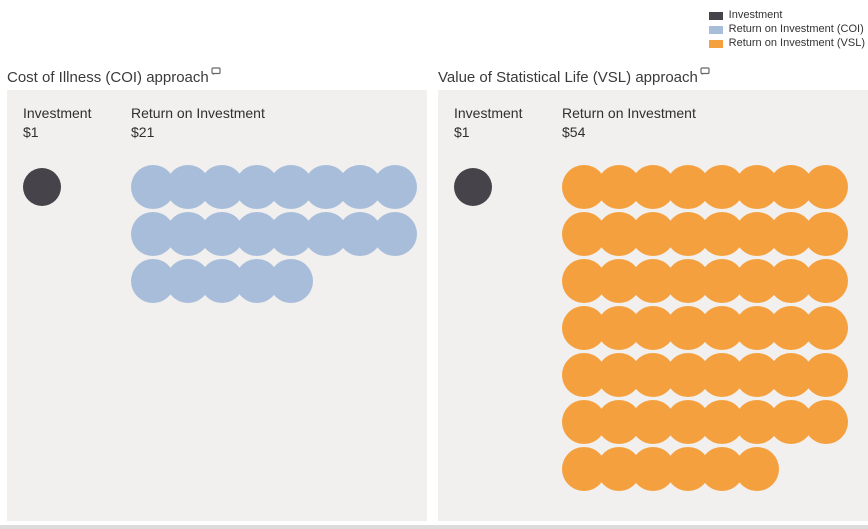 The width and height of the screenshot is (868, 529). Describe the element at coordinates (715, 29) in the screenshot. I see `legend-swatch-roi-coi` at that location.